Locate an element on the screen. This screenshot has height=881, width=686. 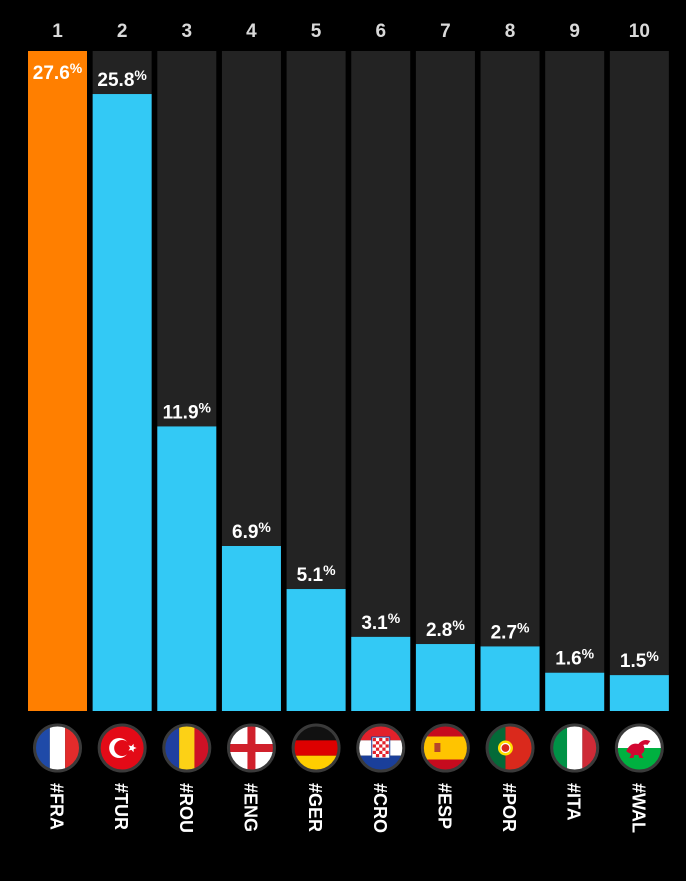
value-label: 11.9% is located at coordinates (187, 411).